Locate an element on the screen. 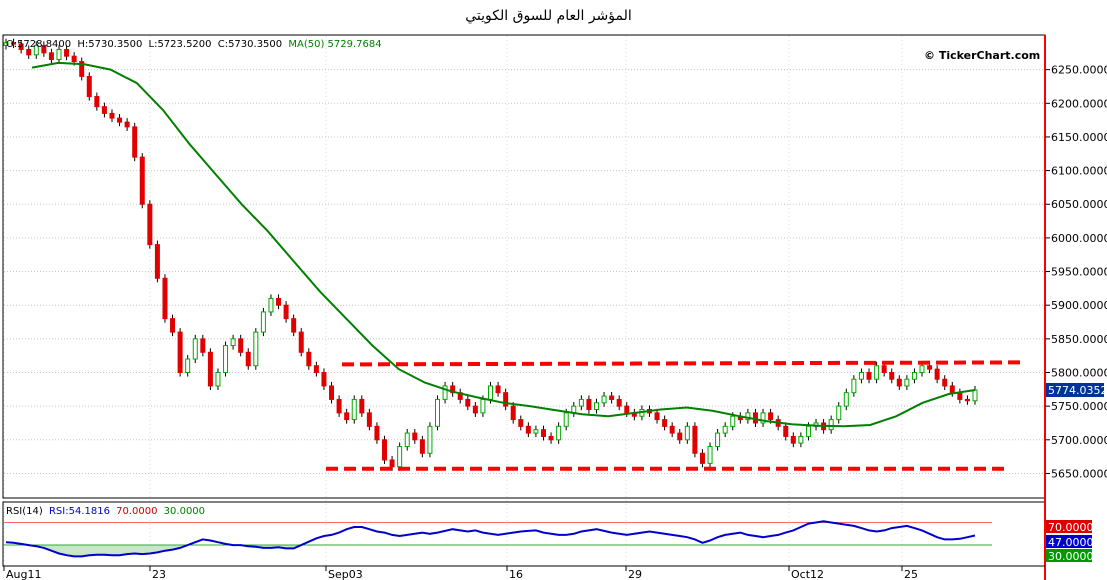  rsi-axis-30: 30.0000 is located at coordinates (1071, 556).